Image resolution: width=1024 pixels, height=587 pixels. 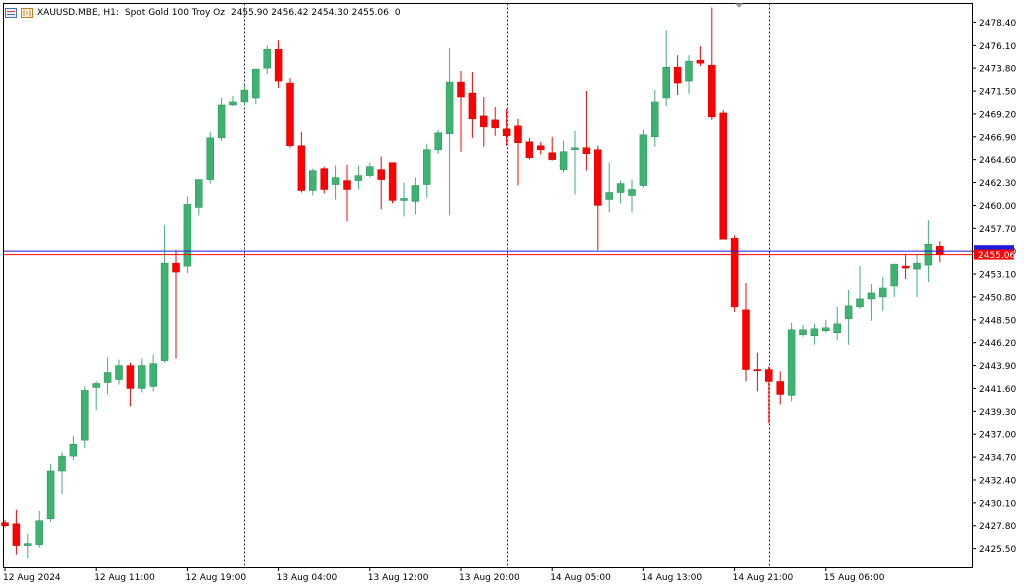 I want to click on y-tick-label: 2430.10, so click(x=997, y=504).